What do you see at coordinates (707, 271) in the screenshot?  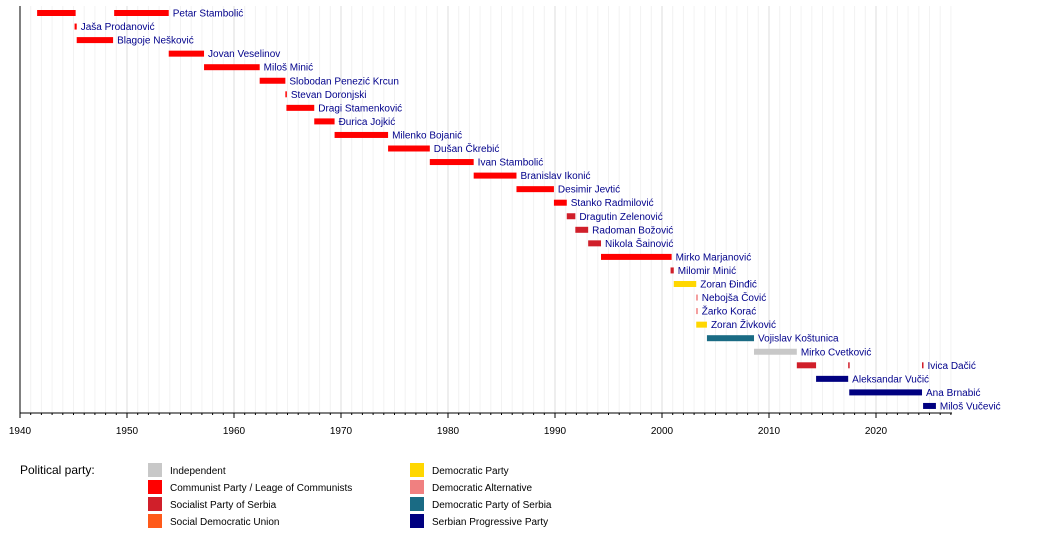 I see `bar-label: Milomir Minić` at bounding box center [707, 271].